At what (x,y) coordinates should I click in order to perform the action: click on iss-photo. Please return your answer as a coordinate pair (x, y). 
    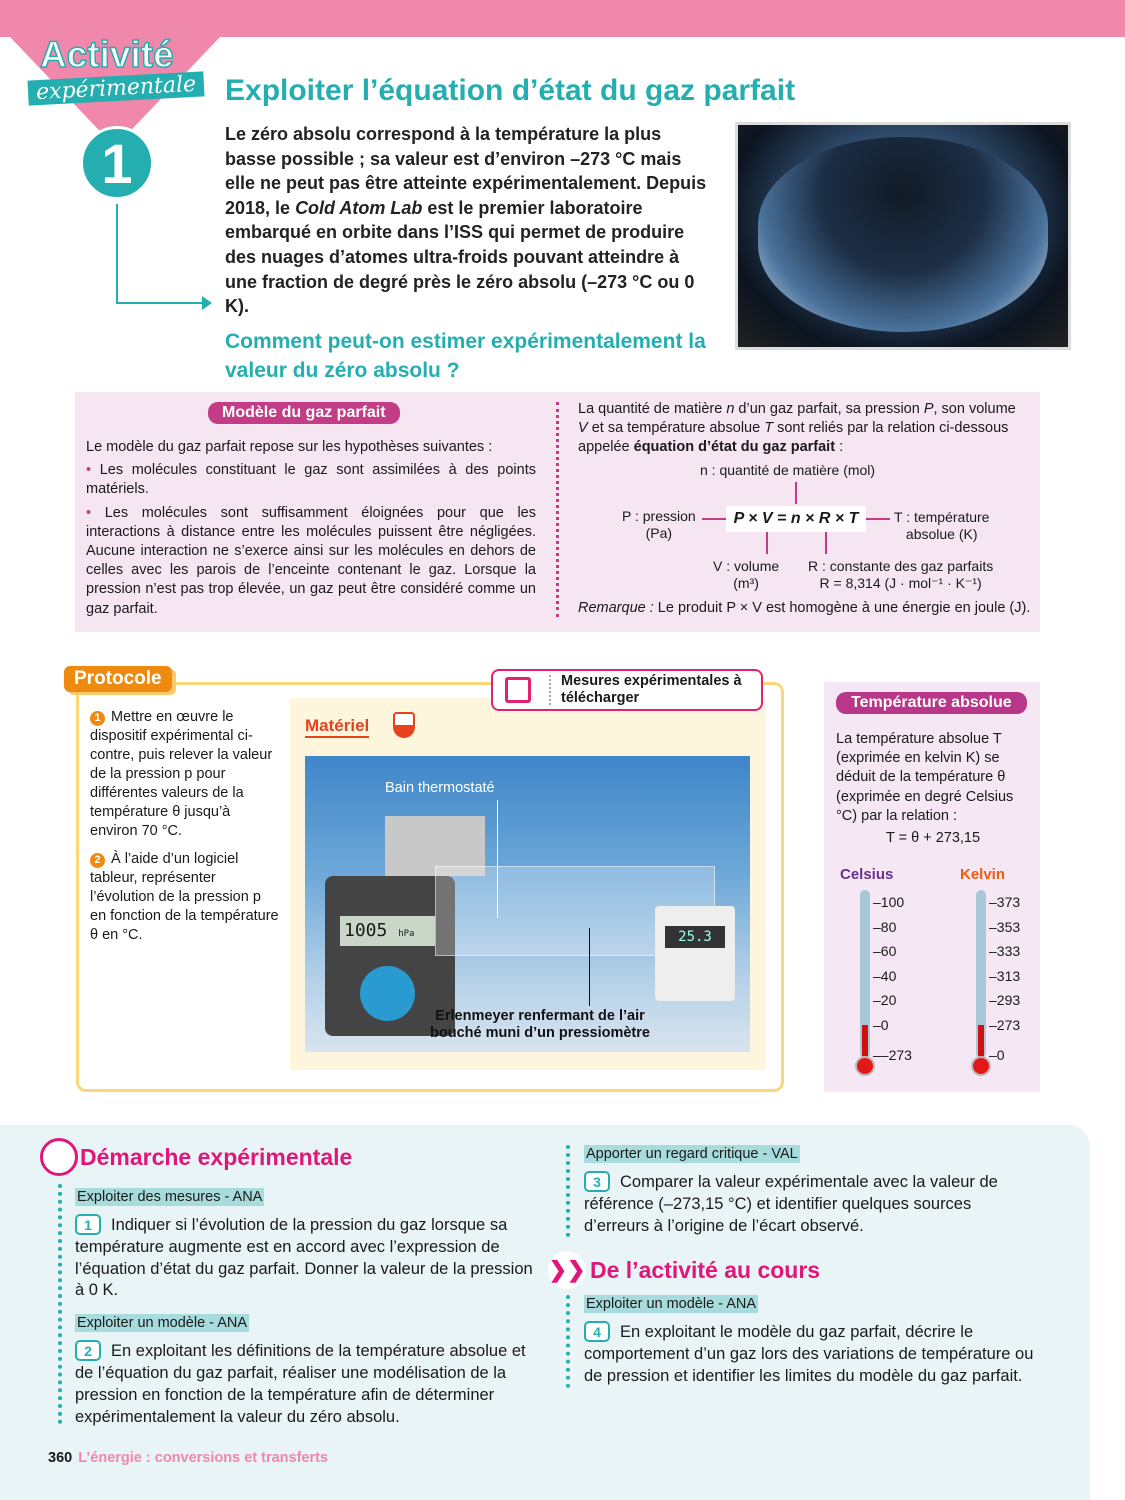
    Looking at the image, I should click on (903, 236).